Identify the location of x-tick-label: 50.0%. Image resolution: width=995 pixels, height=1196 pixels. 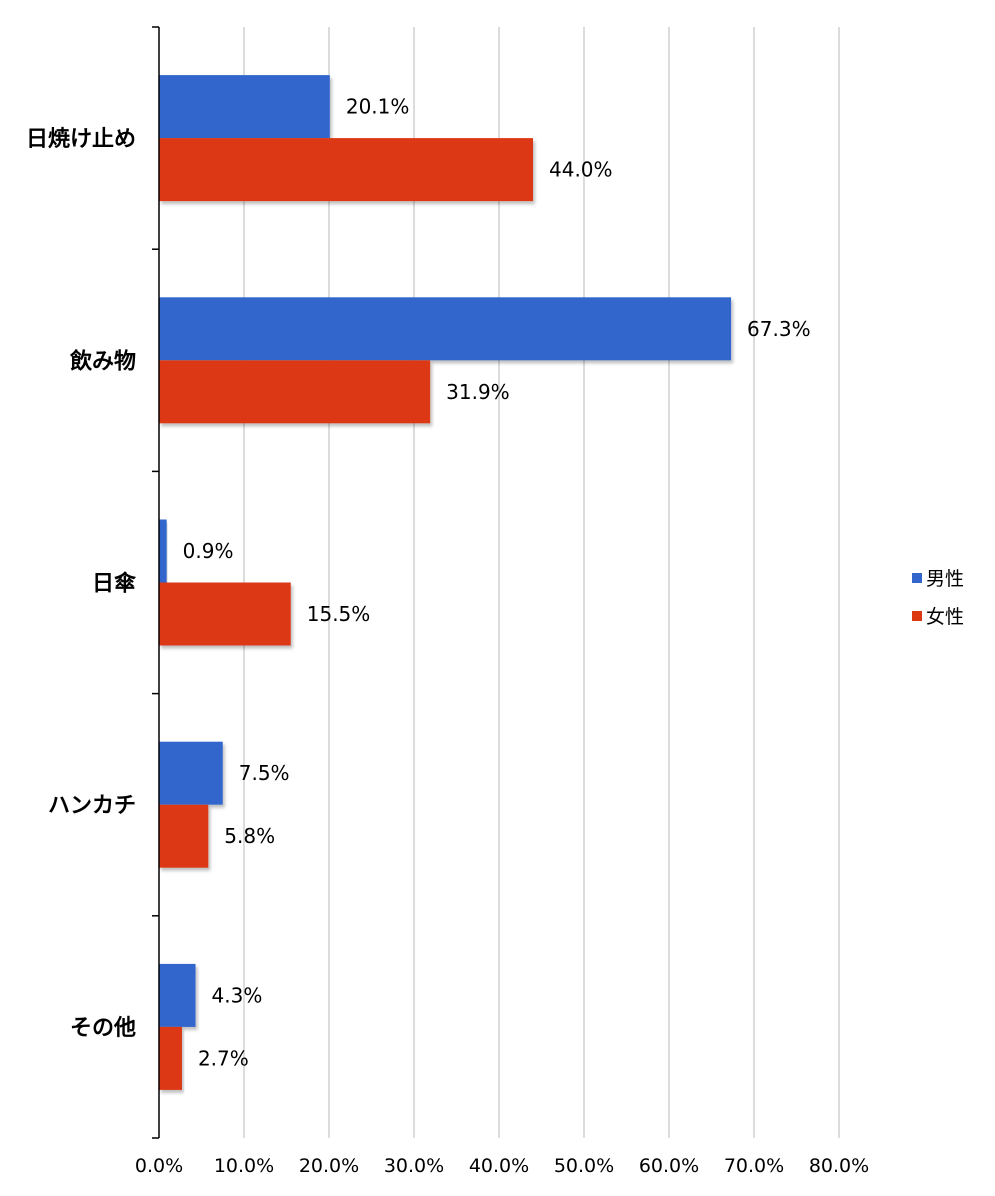
(584, 1166).